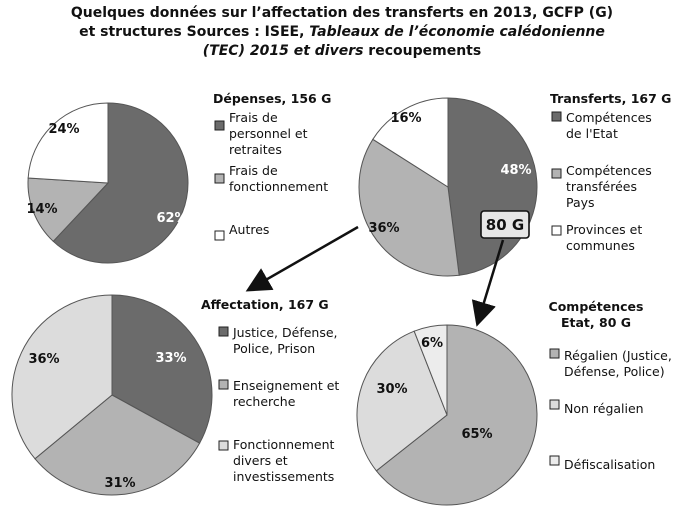 The height and width of the screenshot is (514, 684). What do you see at coordinates (596, 306) in the screenshot?
I see `pie-title: Compétences` at bounding box center [596, 306].